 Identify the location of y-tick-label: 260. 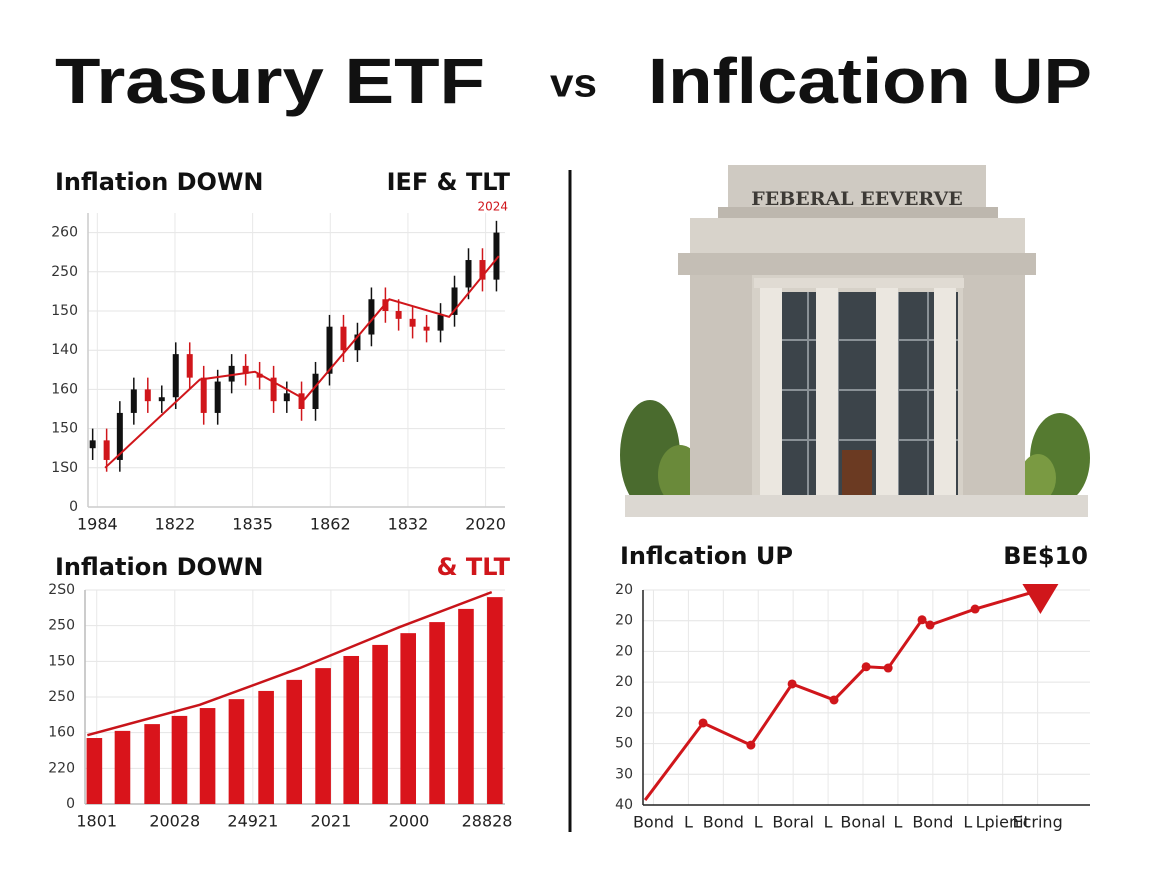
(64, 233).